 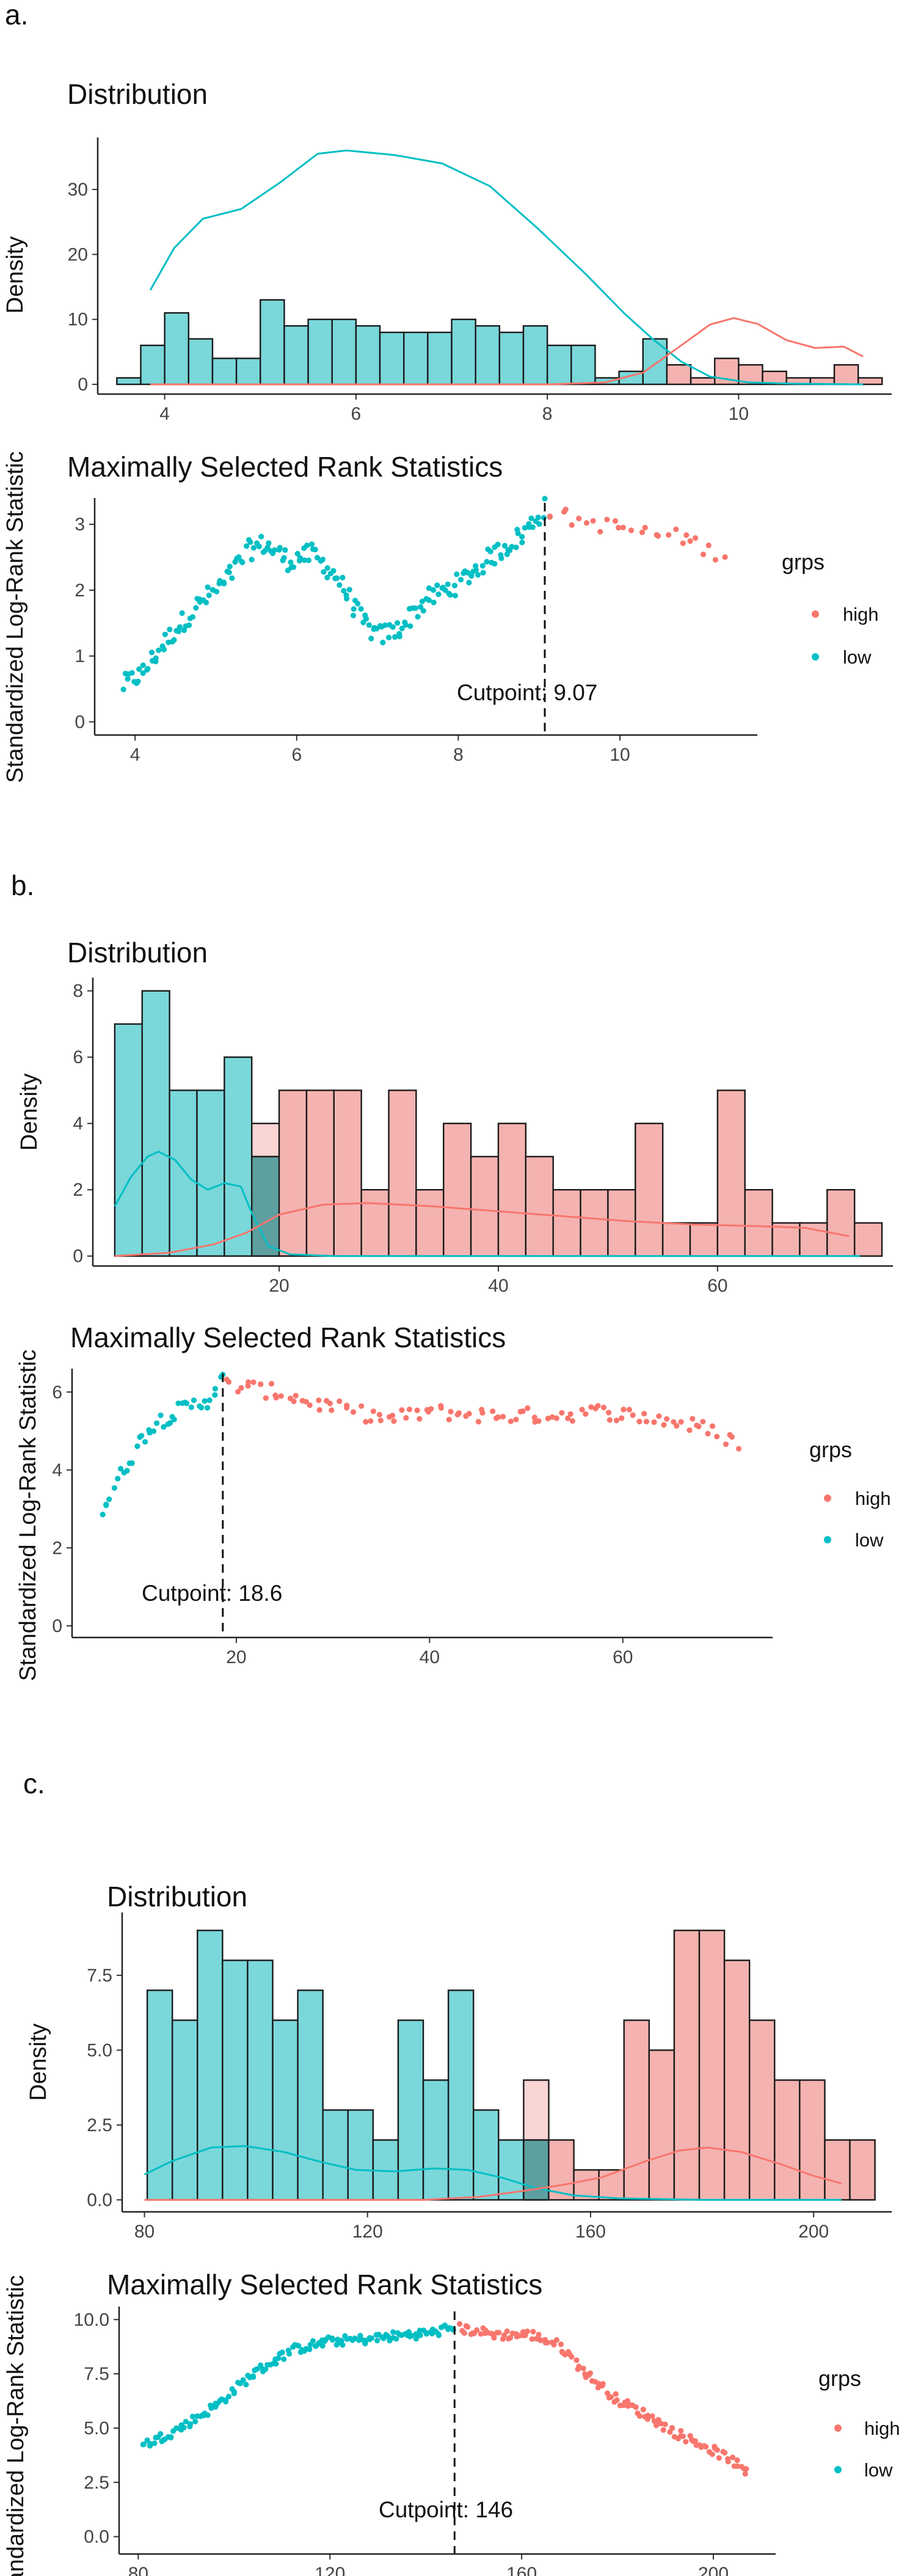 I want to click on y-tick-label: 0.0, so click(x=96, y=2537).